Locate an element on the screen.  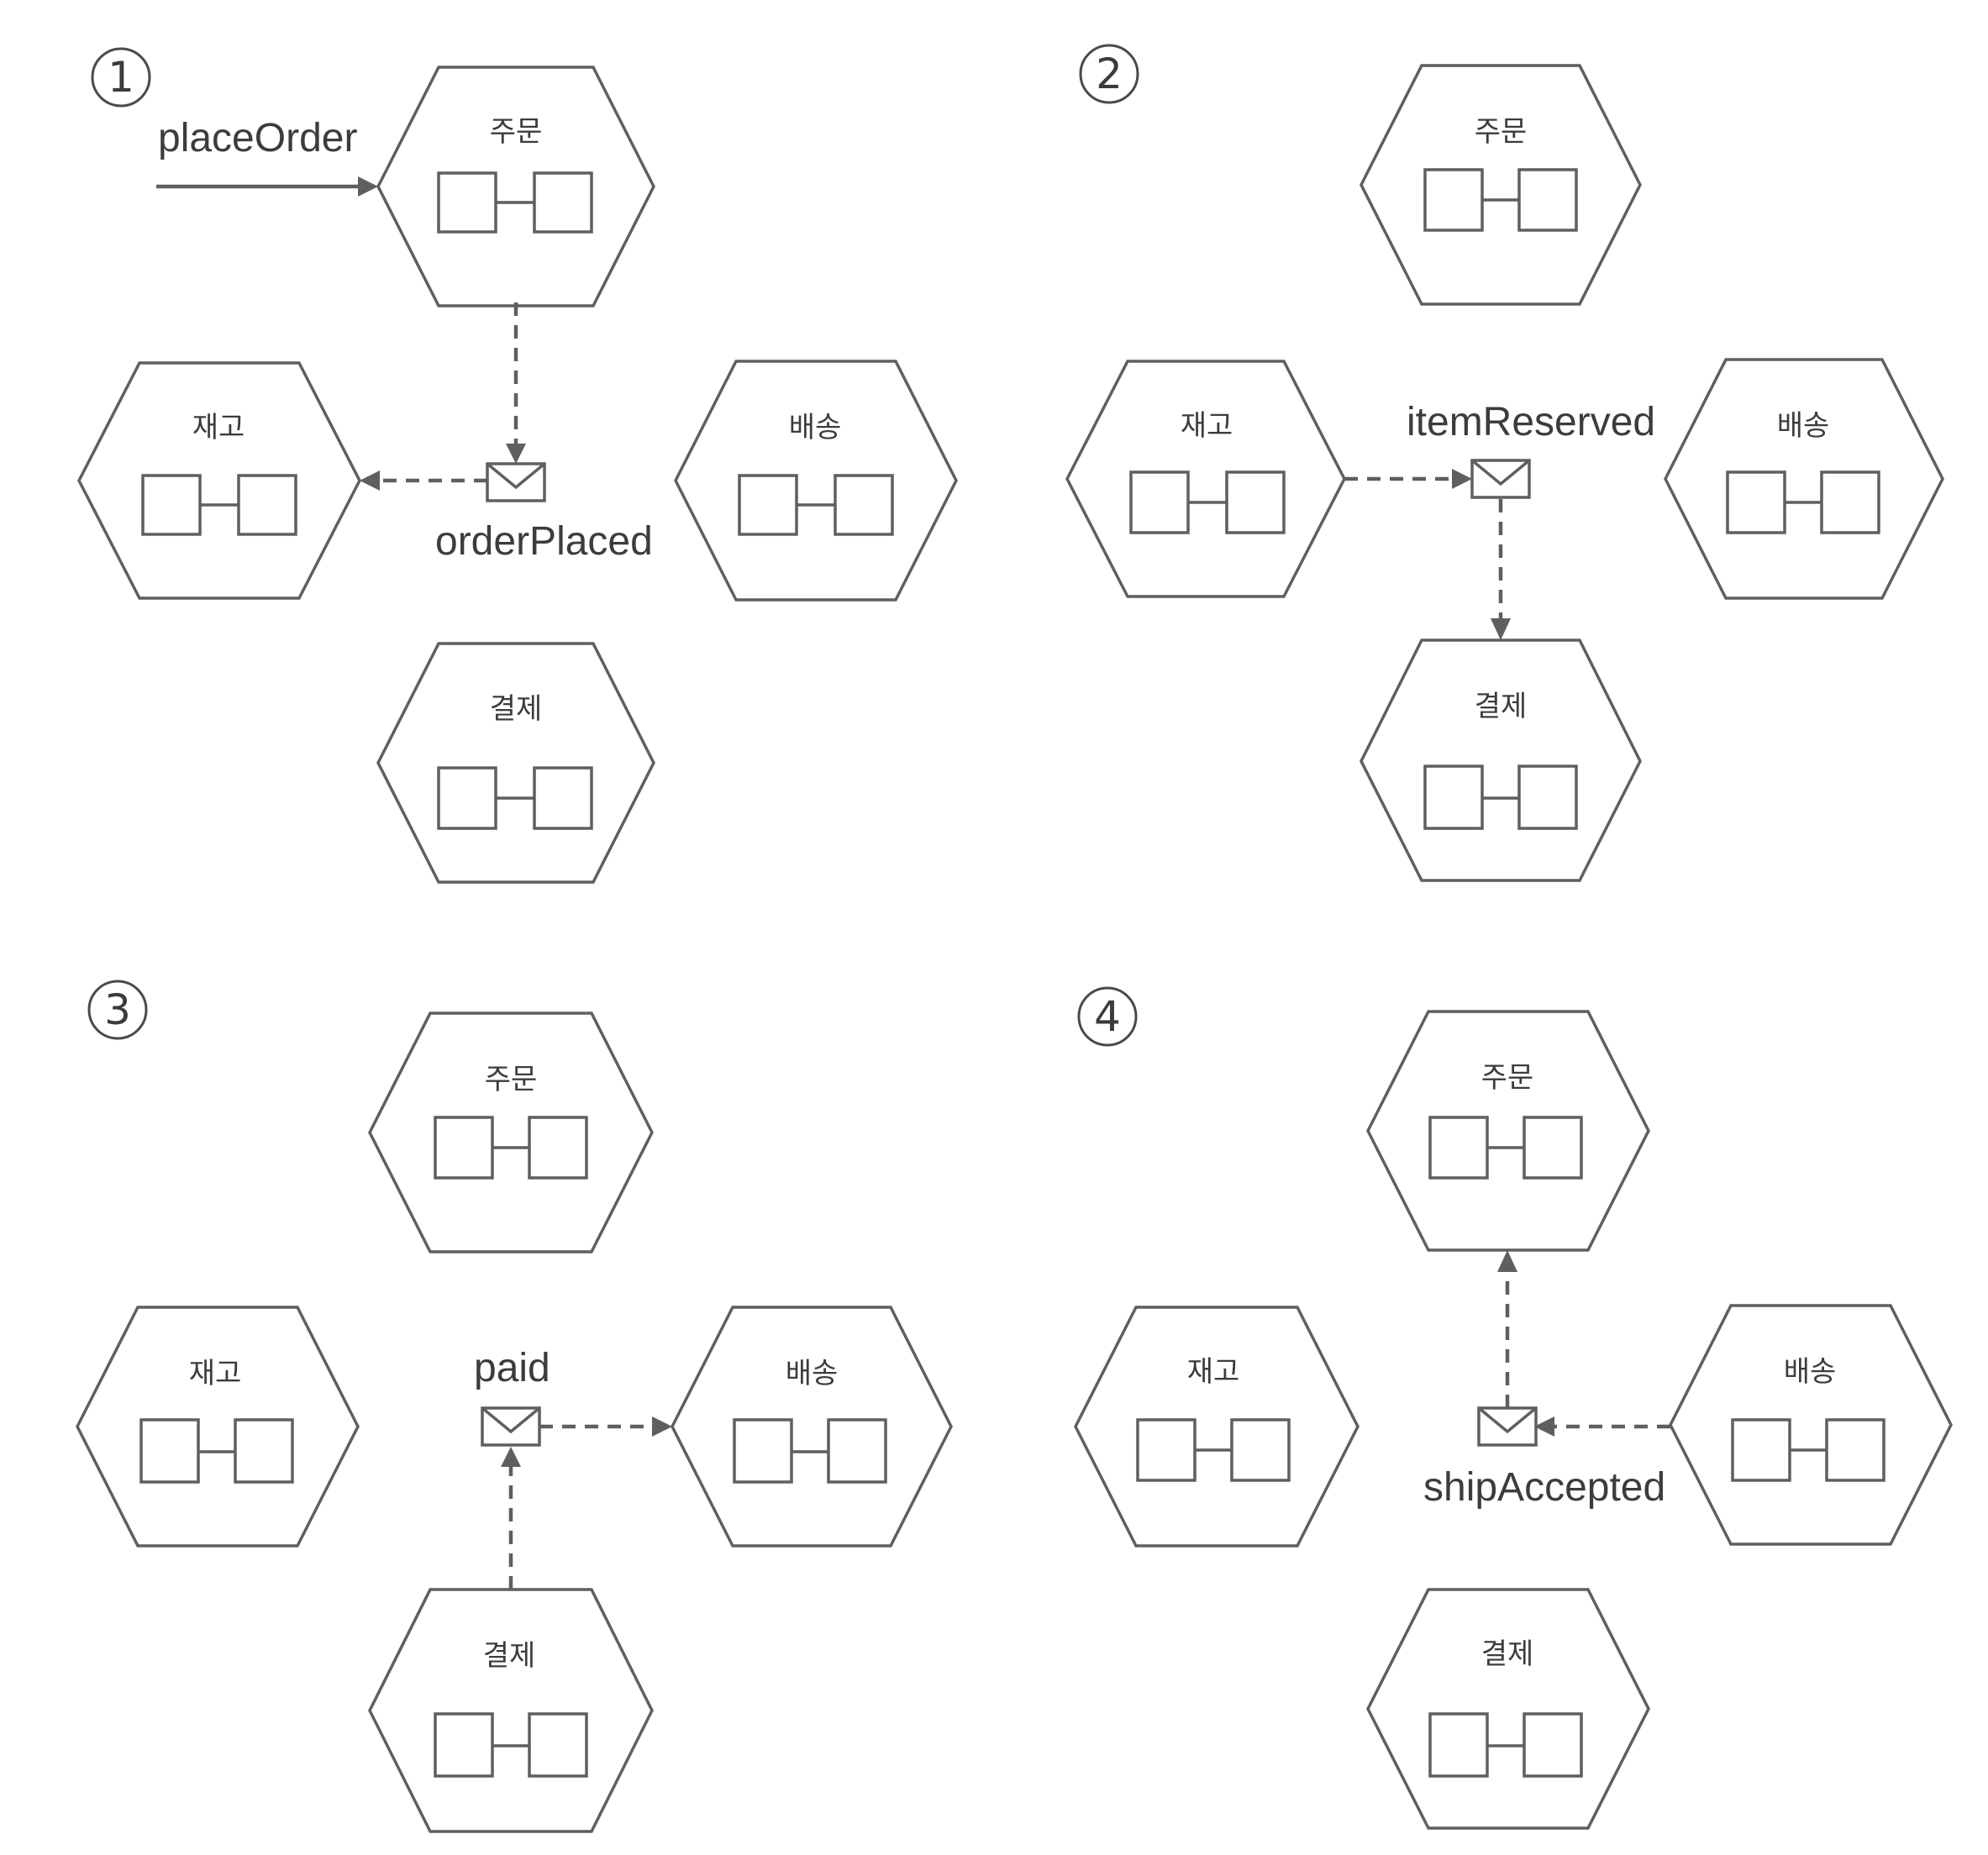
step-number: 2 is located at coordinates (1109, 74).